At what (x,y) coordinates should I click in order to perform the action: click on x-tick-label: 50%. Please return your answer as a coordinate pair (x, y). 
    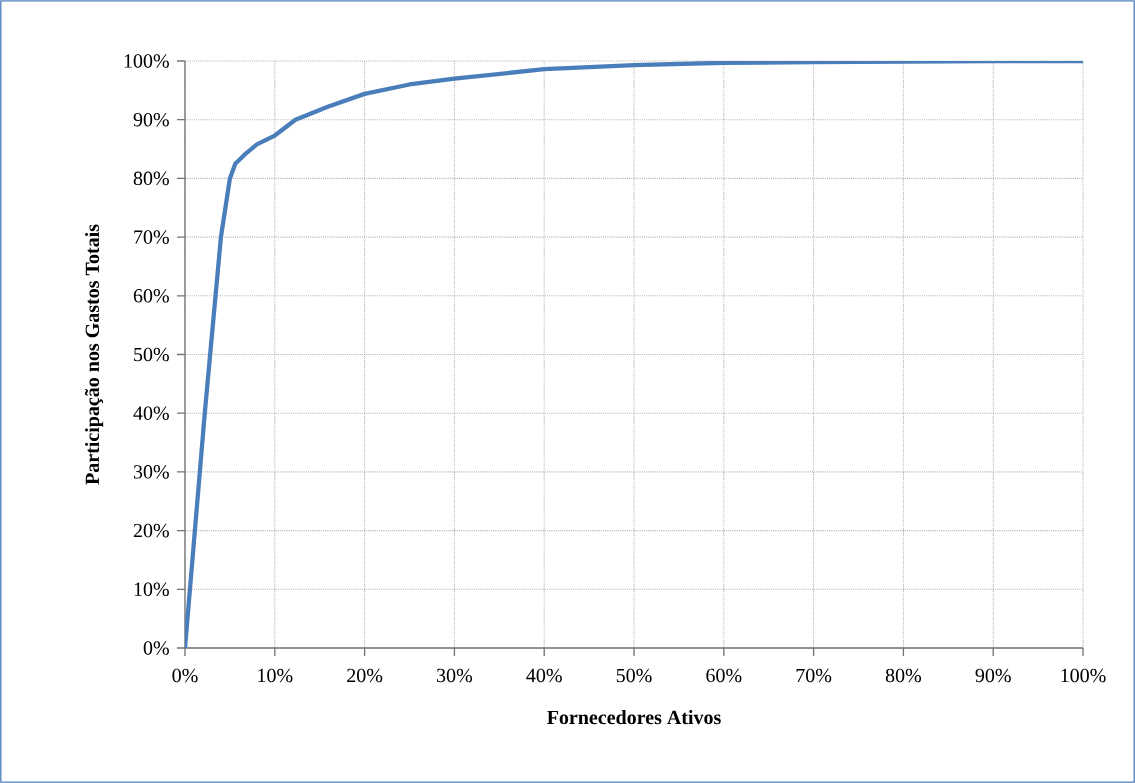
    Looking at the image, I should click on (634, 675).